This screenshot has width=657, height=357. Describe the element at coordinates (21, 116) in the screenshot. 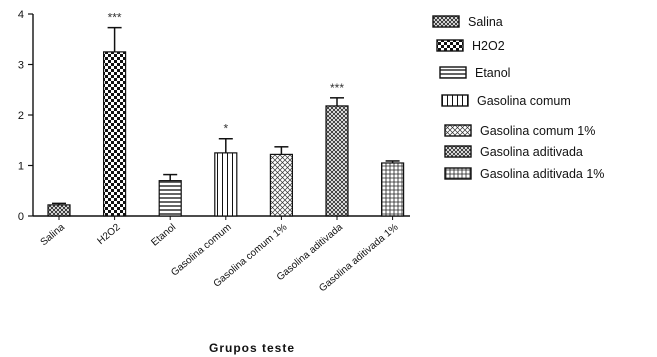

I see `y-tick-label: 2` at that location.